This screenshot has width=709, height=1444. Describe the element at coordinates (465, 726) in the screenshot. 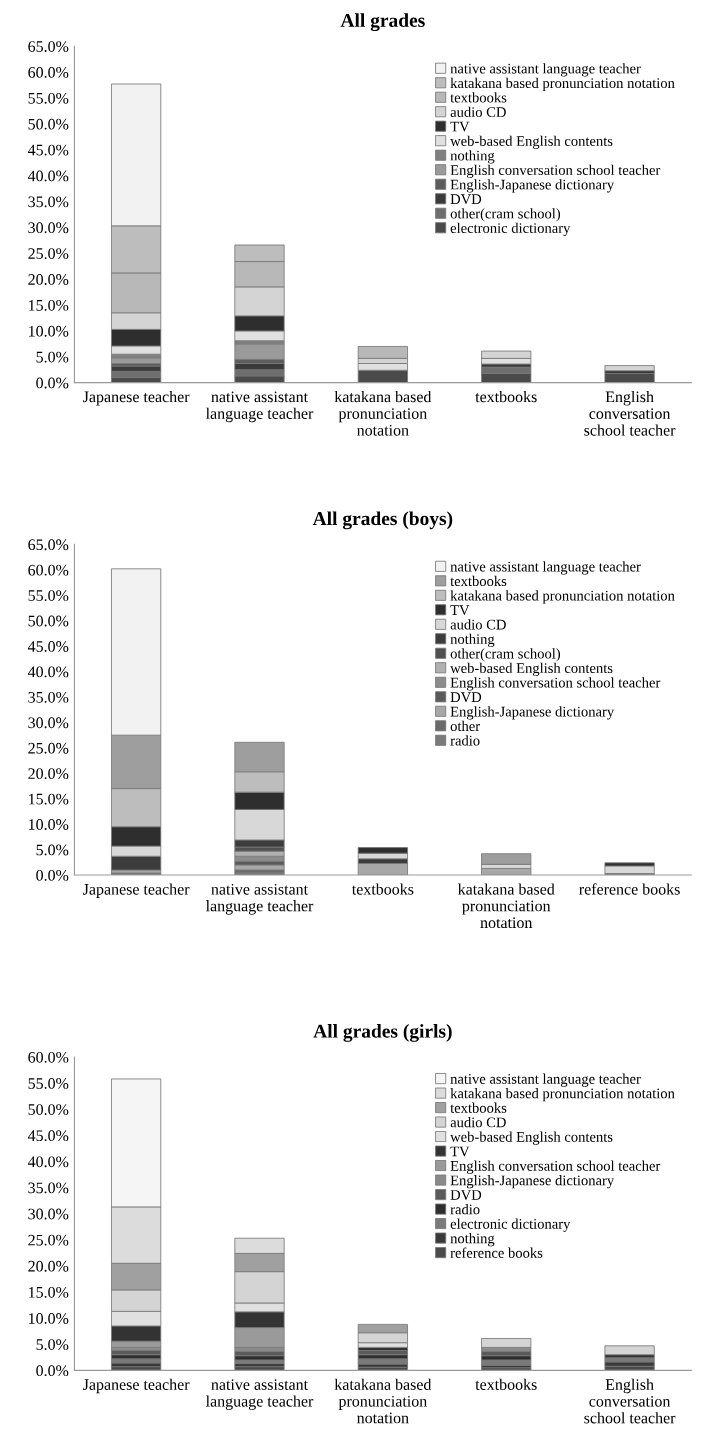

I see `legend-label: other` at that location.